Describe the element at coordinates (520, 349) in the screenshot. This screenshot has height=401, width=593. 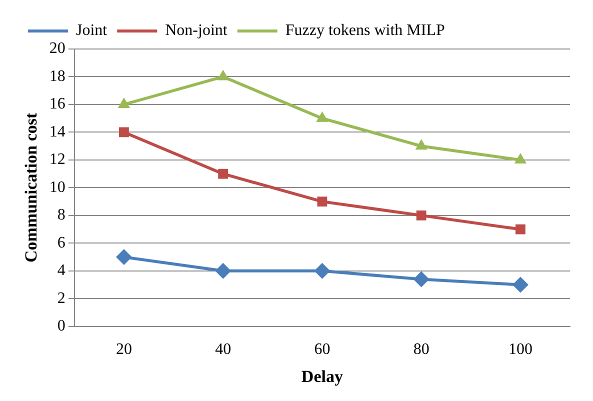
I see `x-tick-label: 100` at that location.